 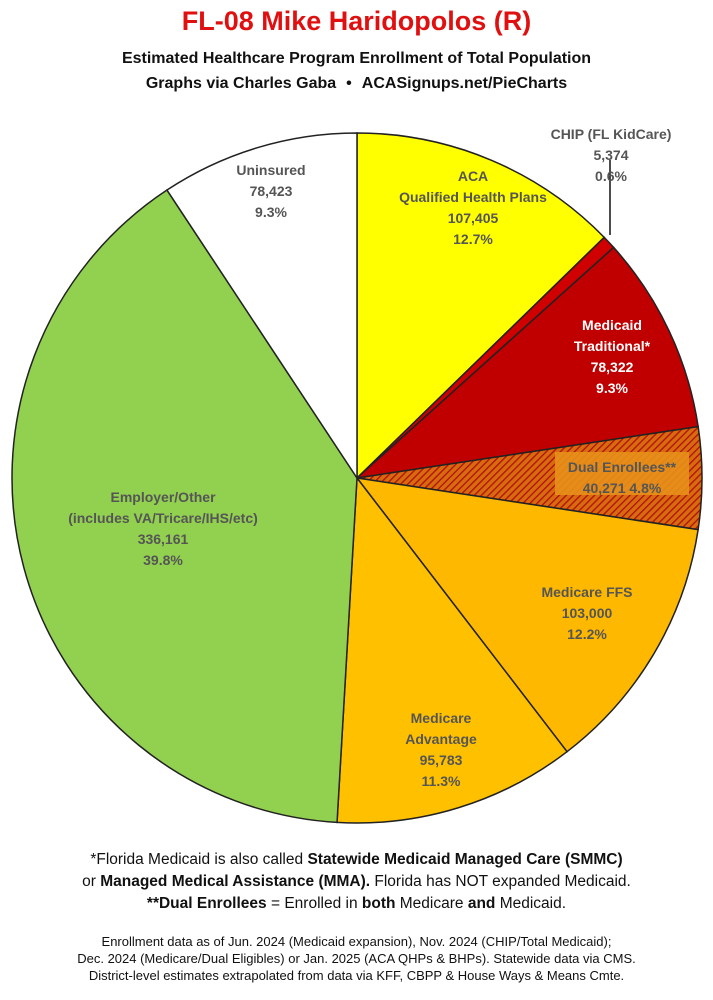 What do you see at coordinates (206, 903) in the screenshot?
I see `footnote-bold: **Dual Enrollees` at bounding box center [206, 903].